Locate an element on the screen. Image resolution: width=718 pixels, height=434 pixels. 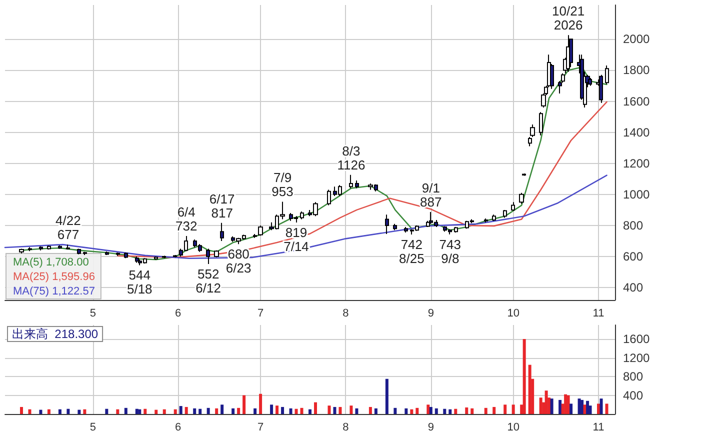
annotation: 544 5/18 is located at coordinates (139, 282).